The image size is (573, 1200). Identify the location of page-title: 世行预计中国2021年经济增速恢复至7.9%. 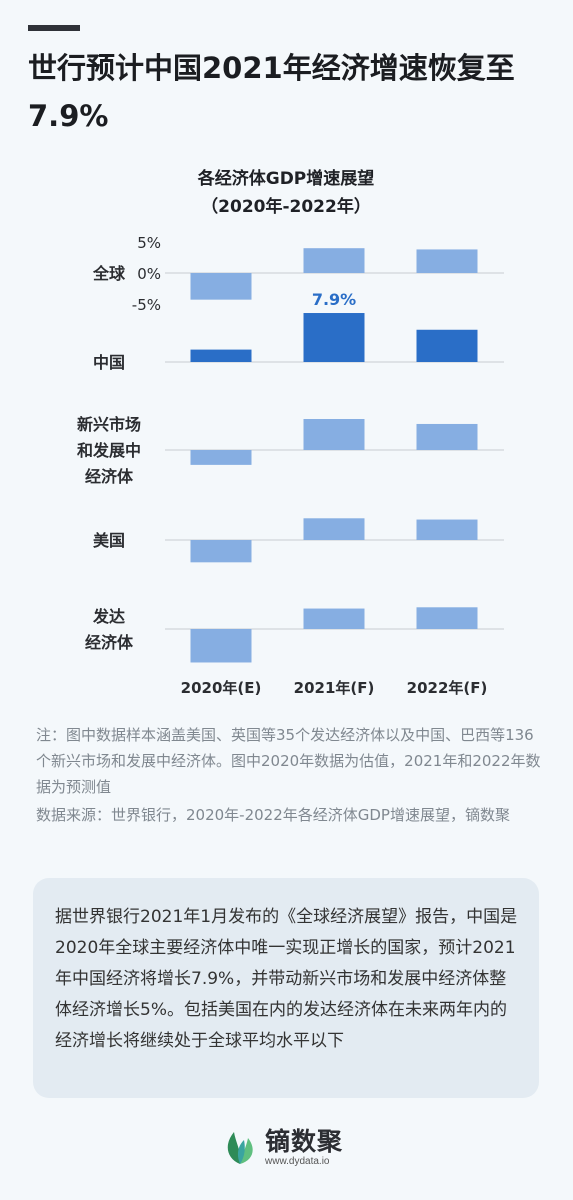
(271, 92).